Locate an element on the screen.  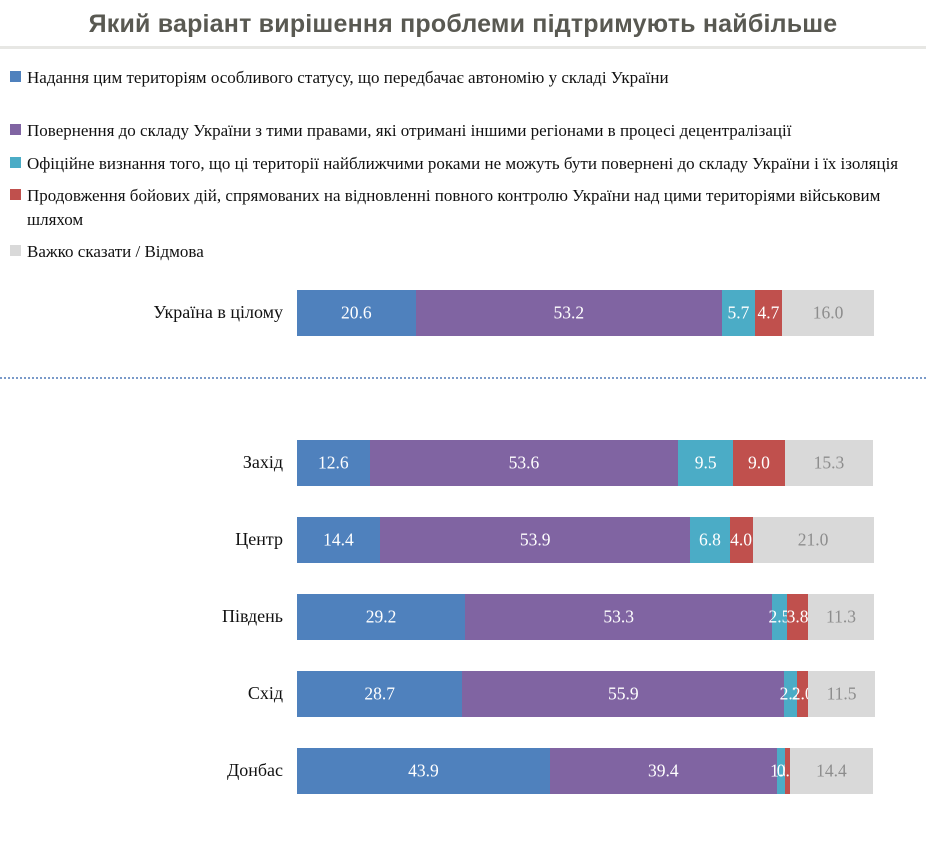
bar-segment: 53.2 is located at coordinates (569, 312).